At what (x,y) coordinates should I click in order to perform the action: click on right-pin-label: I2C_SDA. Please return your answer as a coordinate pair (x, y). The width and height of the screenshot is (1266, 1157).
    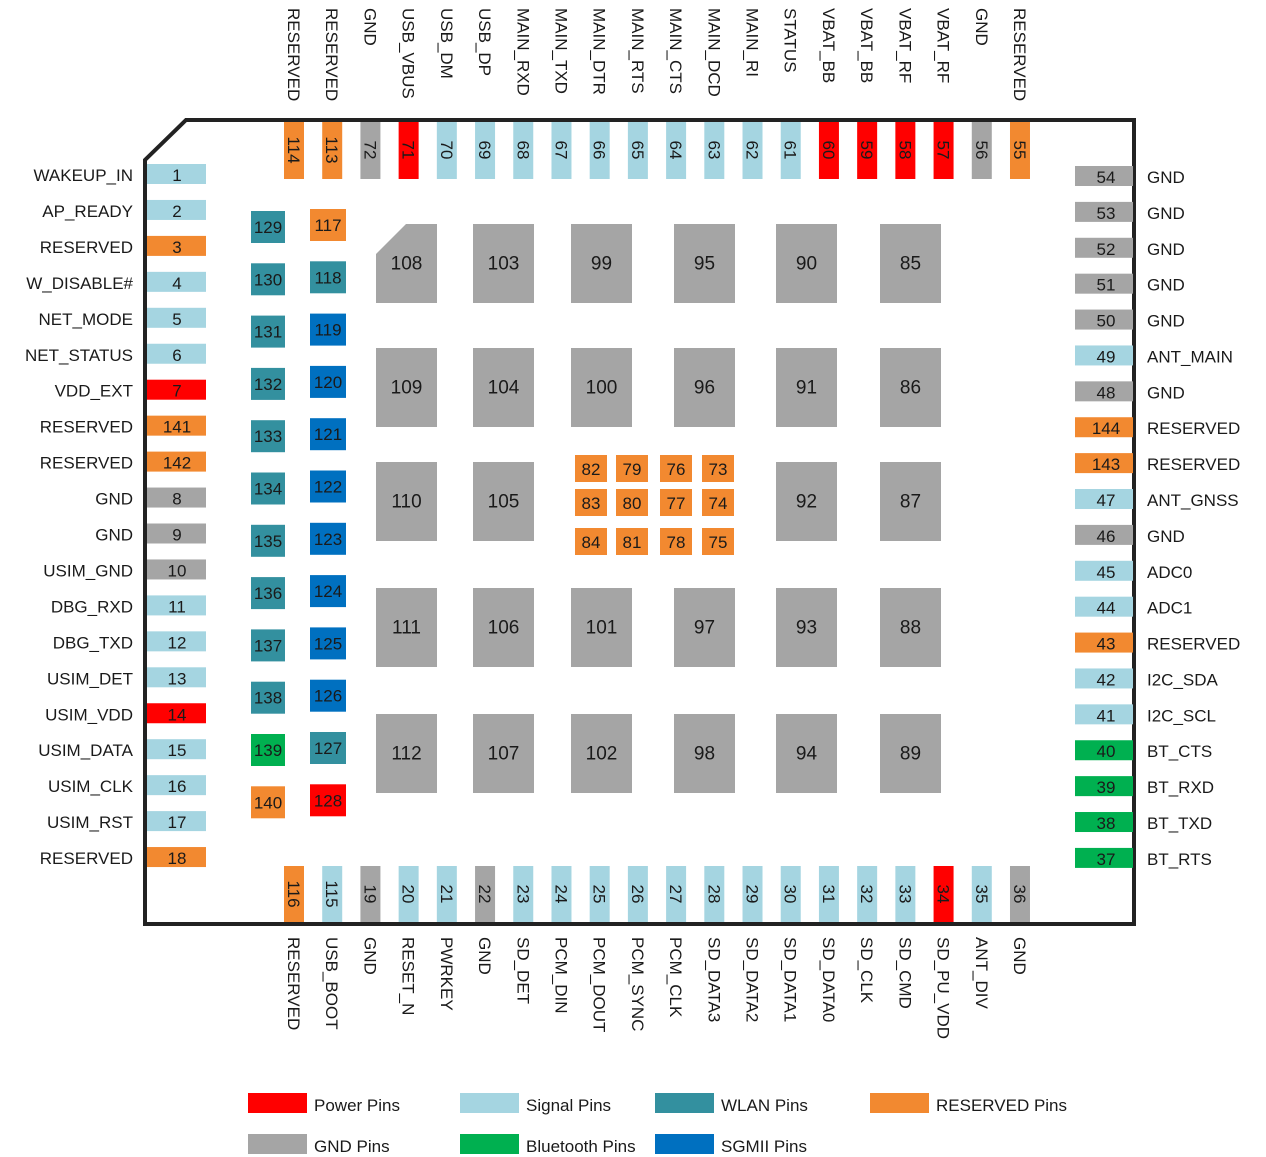
    Looking at the image, I should click on (1183, 679).